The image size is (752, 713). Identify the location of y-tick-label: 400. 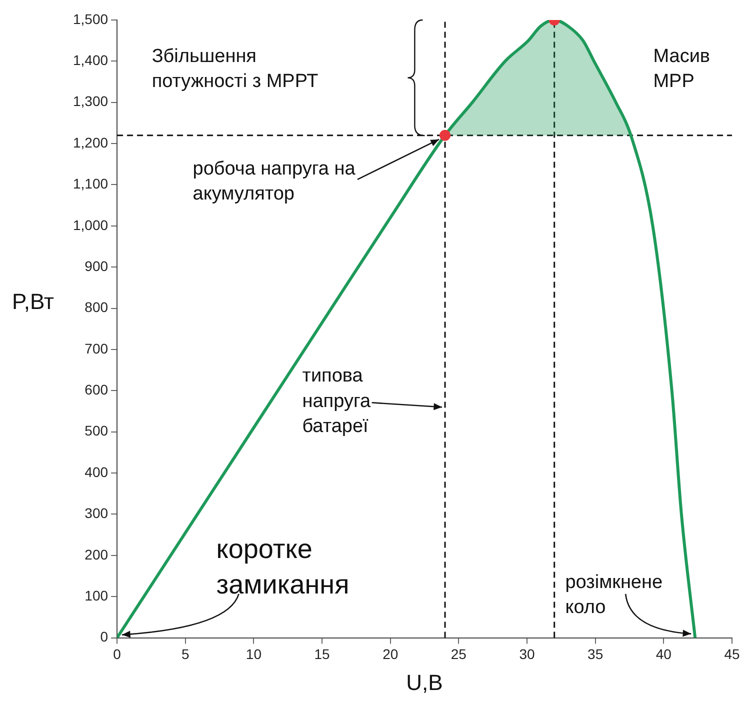
(96, 472).